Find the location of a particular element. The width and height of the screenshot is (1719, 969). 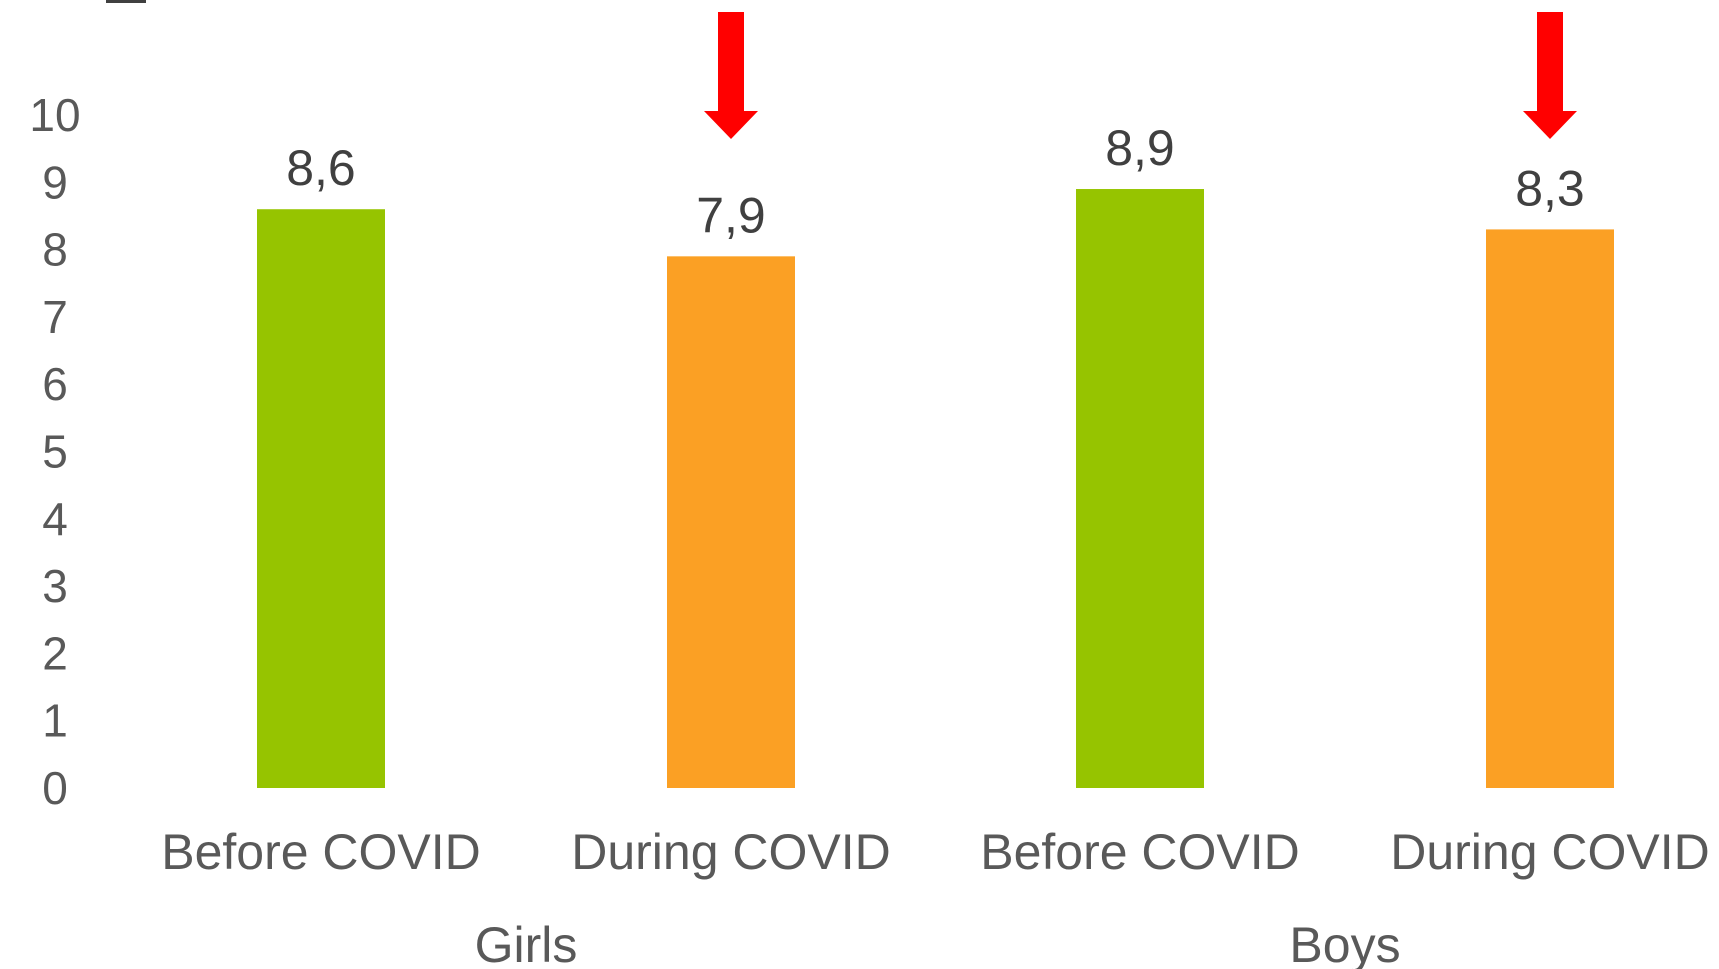

y-tick-label: 9 is located at coordinates (55, 182).